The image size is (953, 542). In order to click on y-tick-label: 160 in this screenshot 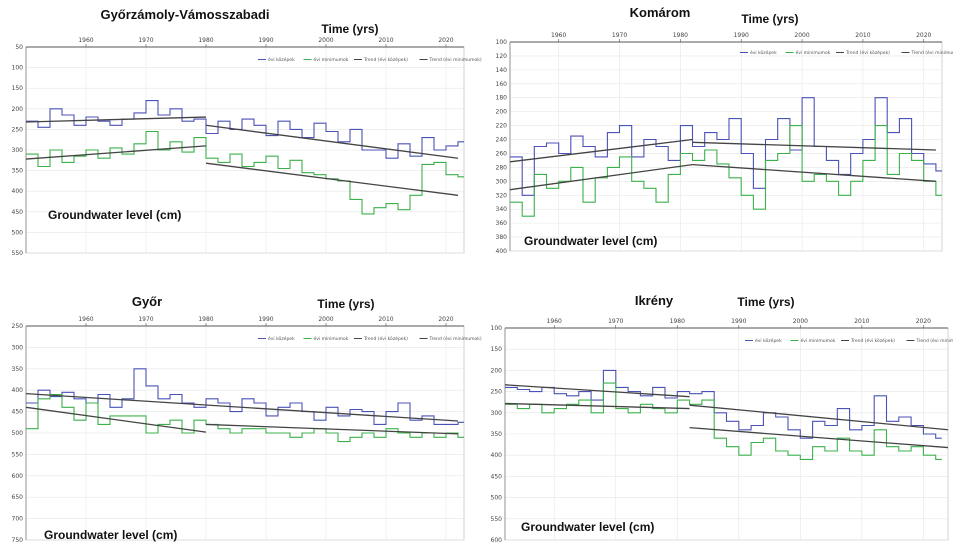, I will do `click(502, 84)`.